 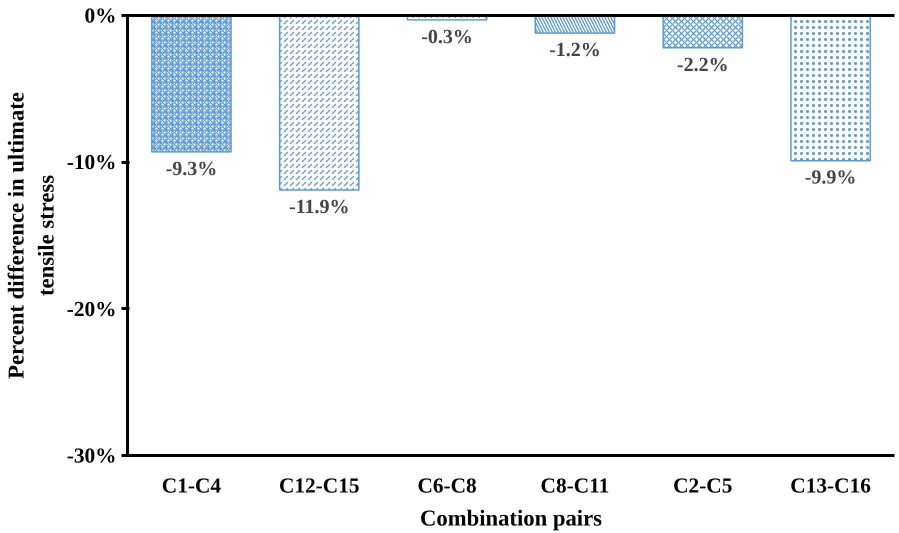 What do you see at coordinates (91, 456) in the screenshot?
I see `y-tick-label: -30%` at bounding box center [91, 456].